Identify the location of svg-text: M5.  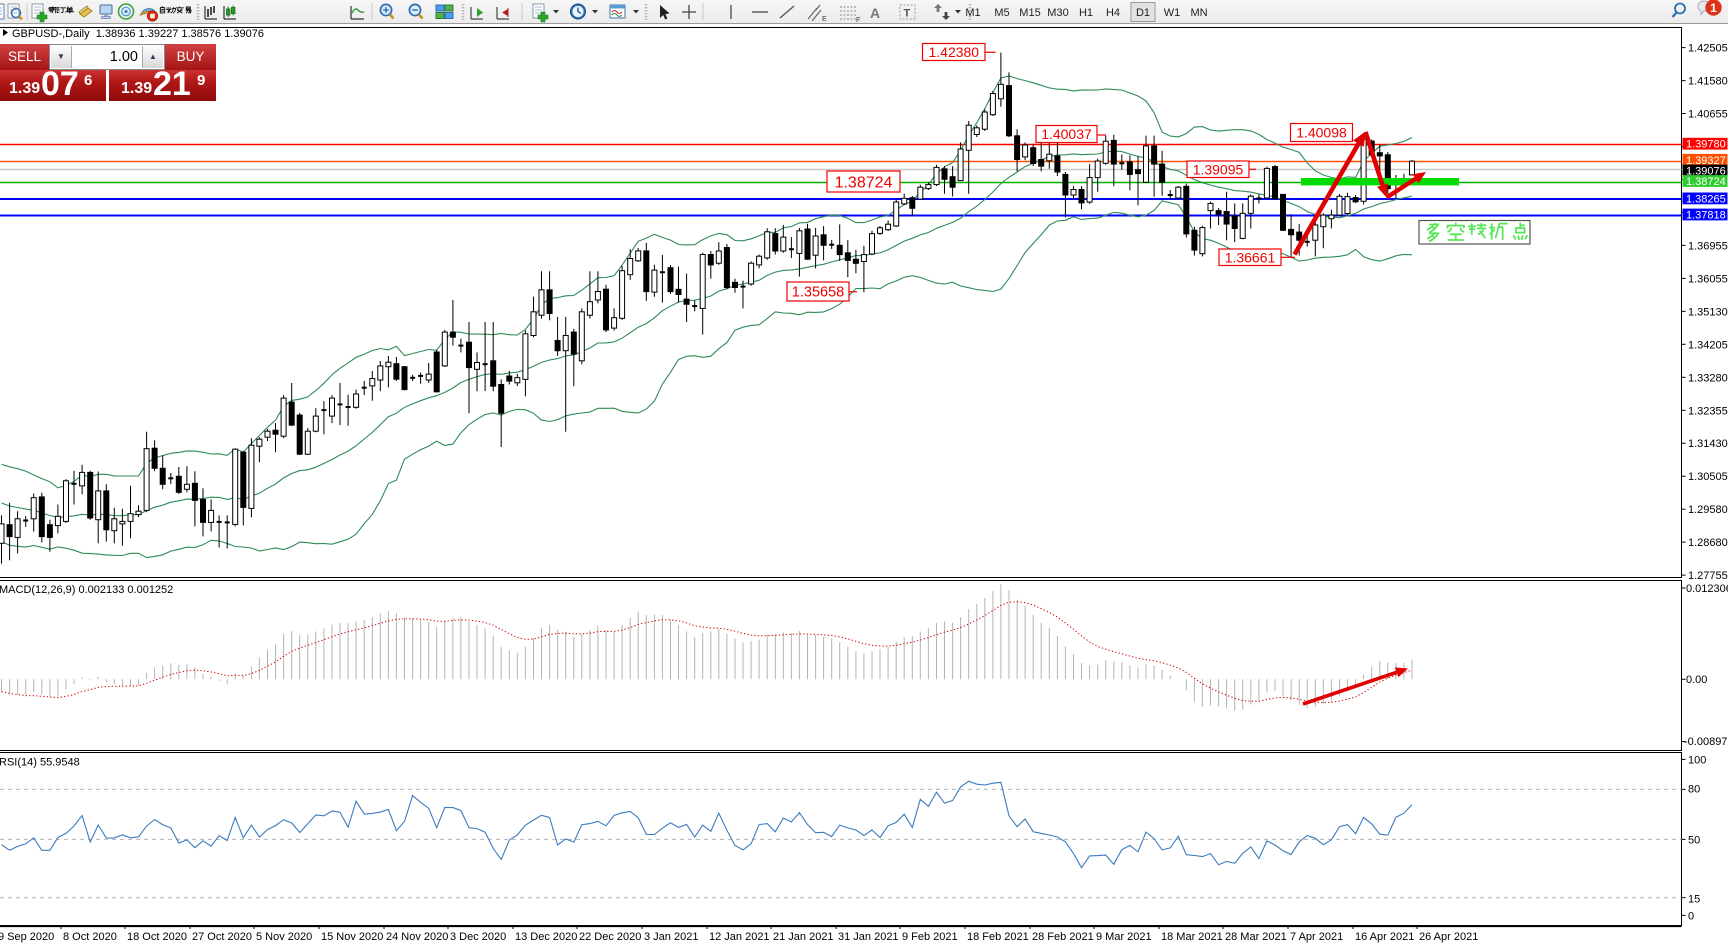
(1001, 13).